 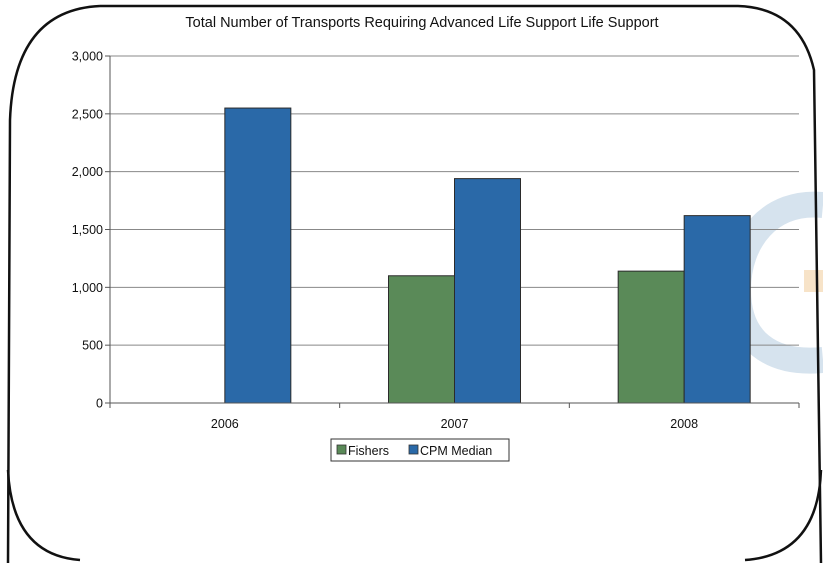 What do you see at coordinates (717, 309) in the screenshot?
I see `bar-cpm-median-2008` at bounding box center [717, 309].